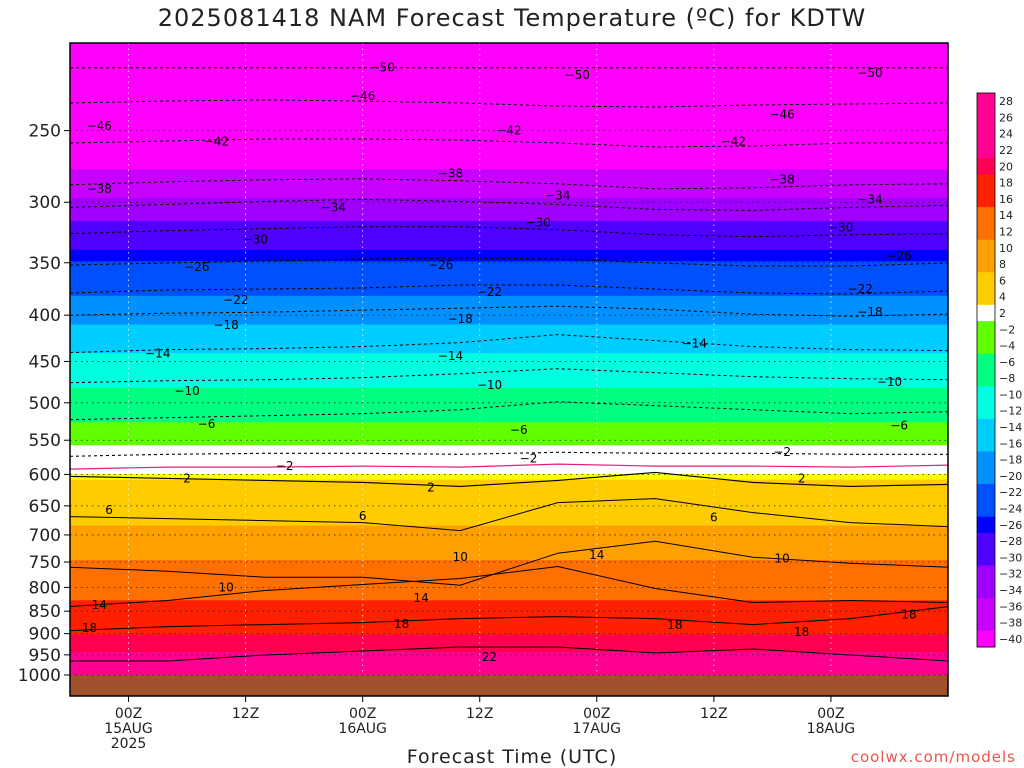 The height and width of the screenshot is (768, 1024). What do you see at coordinates (781, 115) in the screenshot?
I see `isotherm-label: −46` at bounding box center [781, 115].